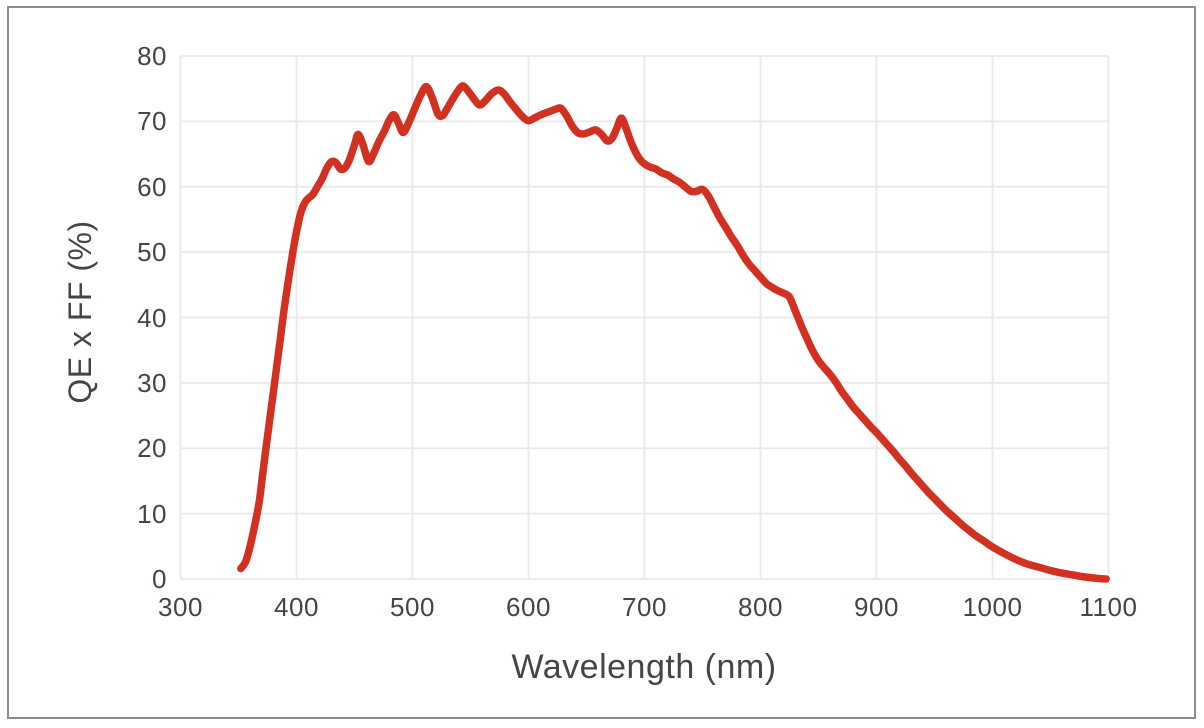  What do you see at coordinates (412, 607) in the screenshot?
I see `x-tick-label: 500` at bounding box center [412, 607].